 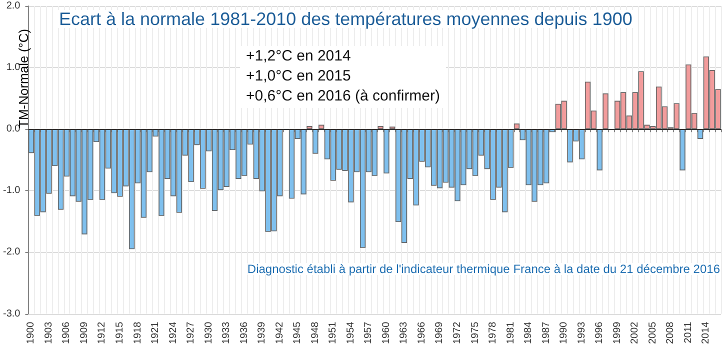 What do you see at coordinates (528, 332) in the screenshot?
I see `x-tick-label: 1984` at bounding box center [528, 332].